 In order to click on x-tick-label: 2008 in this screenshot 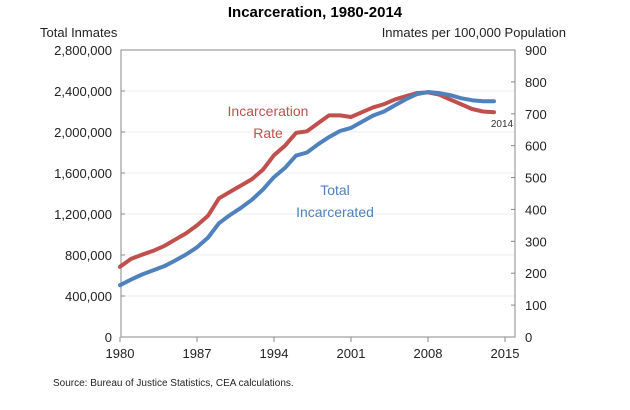, I will do `click(428, 353)`.